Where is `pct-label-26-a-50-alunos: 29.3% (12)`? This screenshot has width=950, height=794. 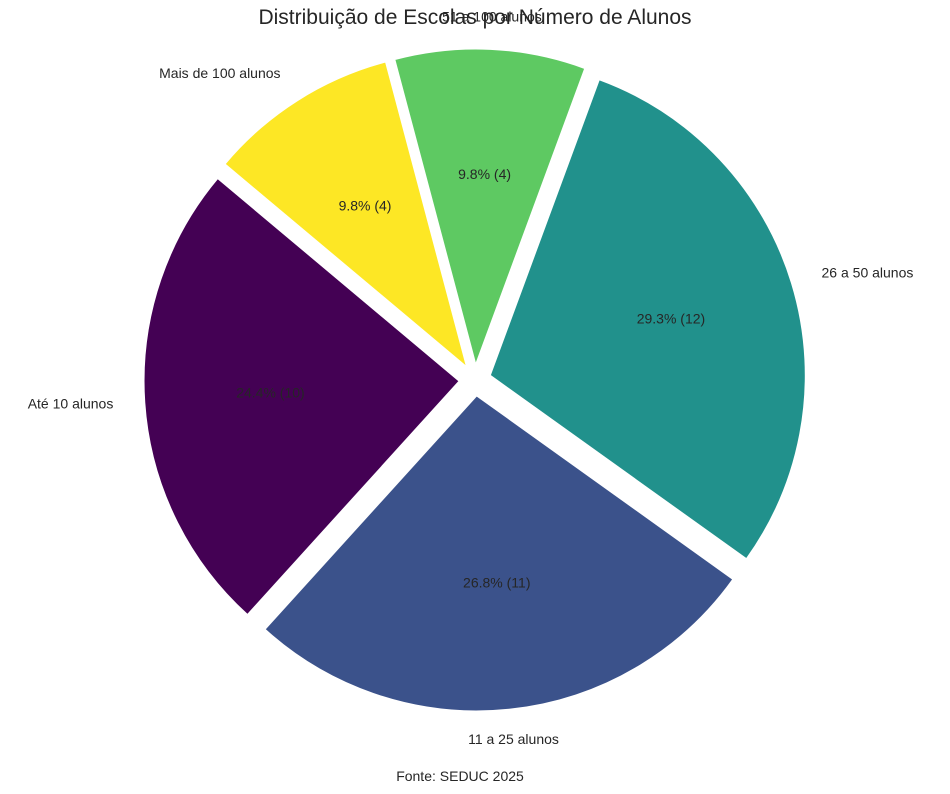 pct-label-26-a-50-alunos: 29.3% (12) is located at coordinates (671, 319).